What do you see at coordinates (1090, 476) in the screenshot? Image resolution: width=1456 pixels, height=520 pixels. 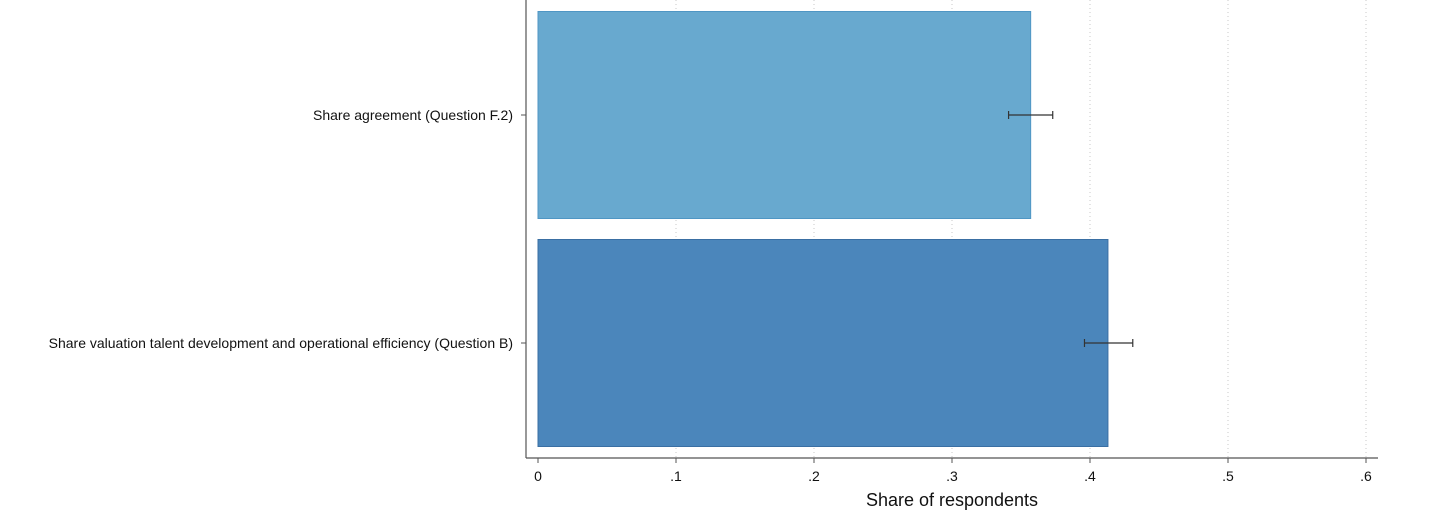 I see `x-tick-label-4: .4` at bounding box center [1090, 476].